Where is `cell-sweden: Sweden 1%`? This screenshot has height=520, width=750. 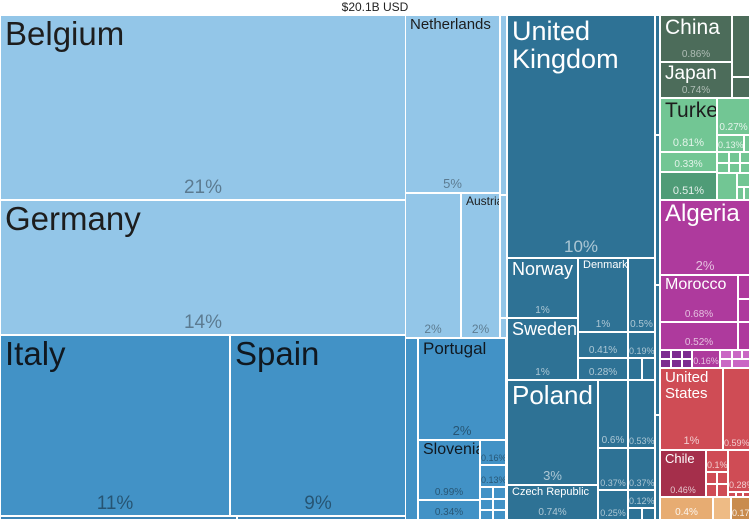 cell-sweden: Sweden 1% is located at coordinates (542, 349).